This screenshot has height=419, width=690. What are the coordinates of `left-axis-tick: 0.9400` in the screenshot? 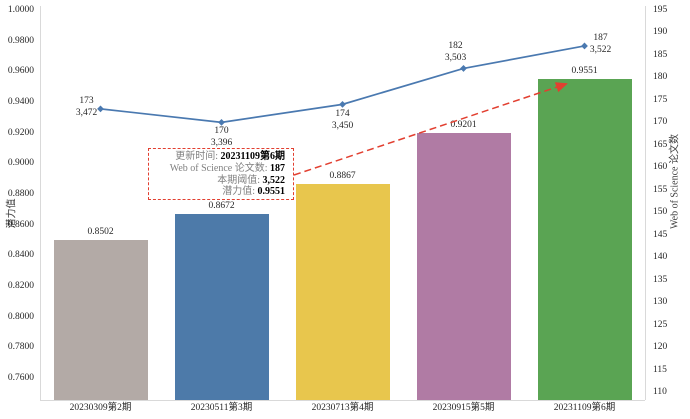 It's located at (20, 102).